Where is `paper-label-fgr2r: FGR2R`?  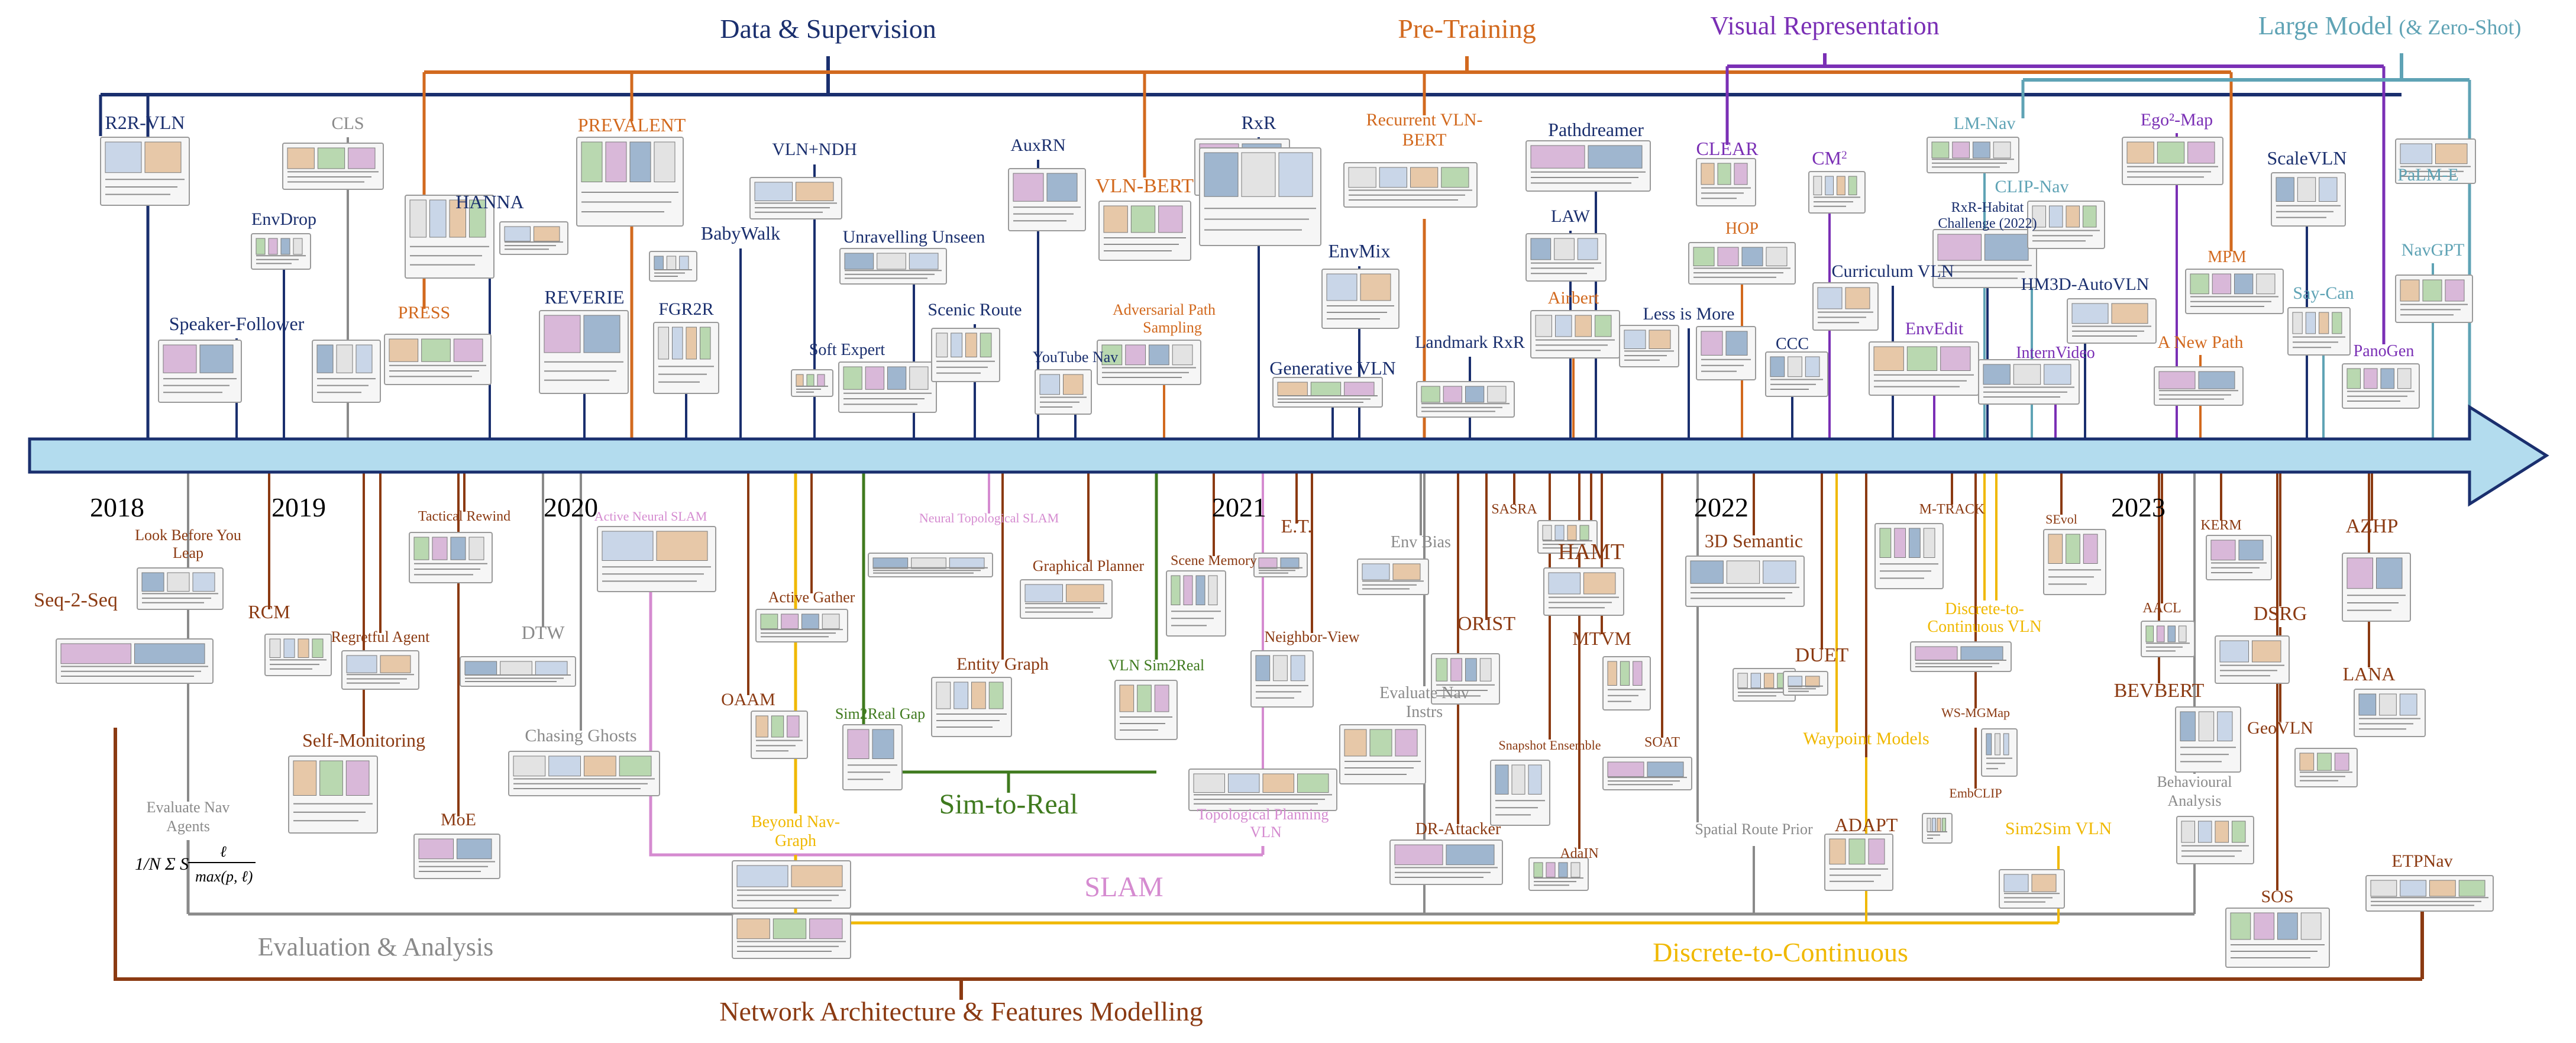
paper-label-fgr2r: FGR2R is located at coordinates (685, 309).